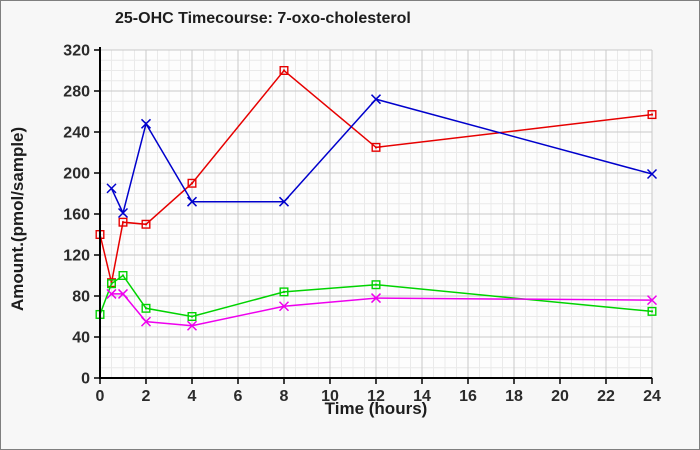  I want to click on y-tick-label: 40, so click(81, 338).